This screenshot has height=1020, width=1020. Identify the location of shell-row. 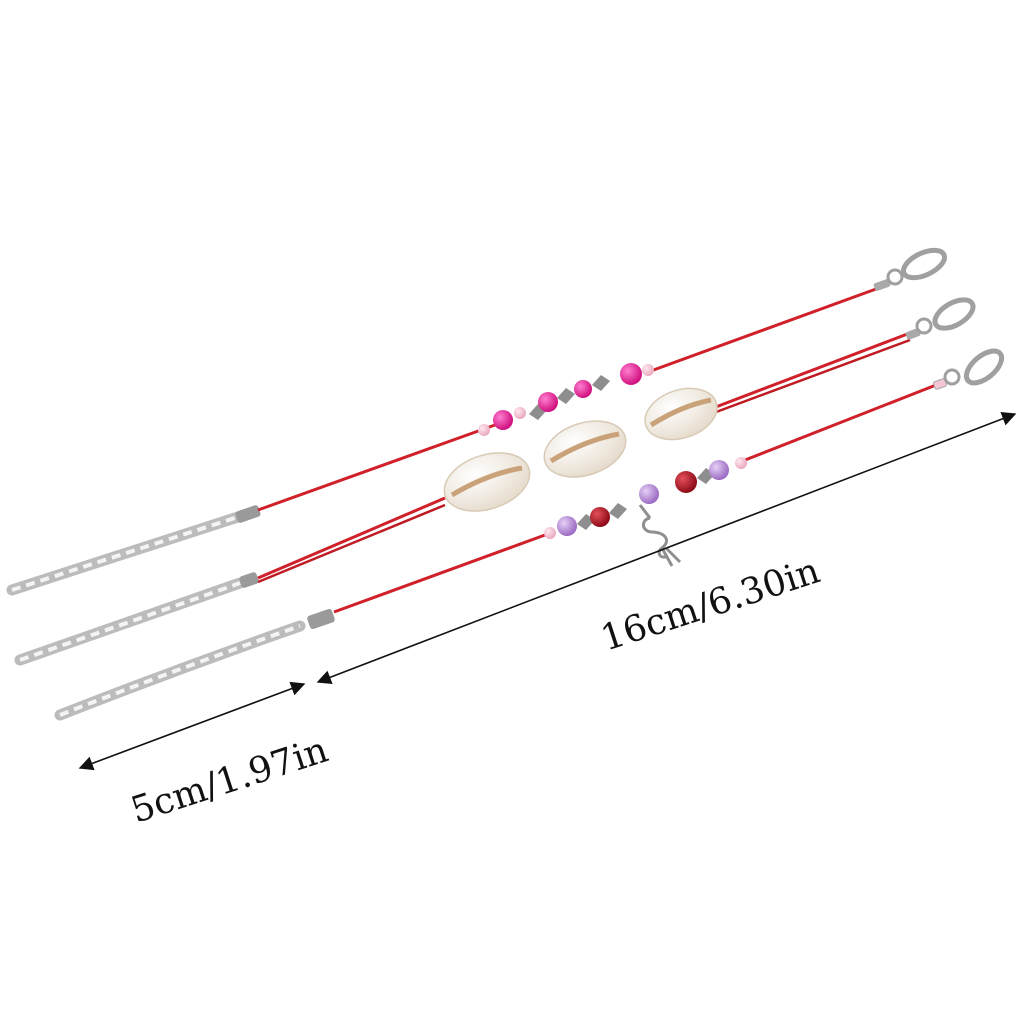
(580, 449).